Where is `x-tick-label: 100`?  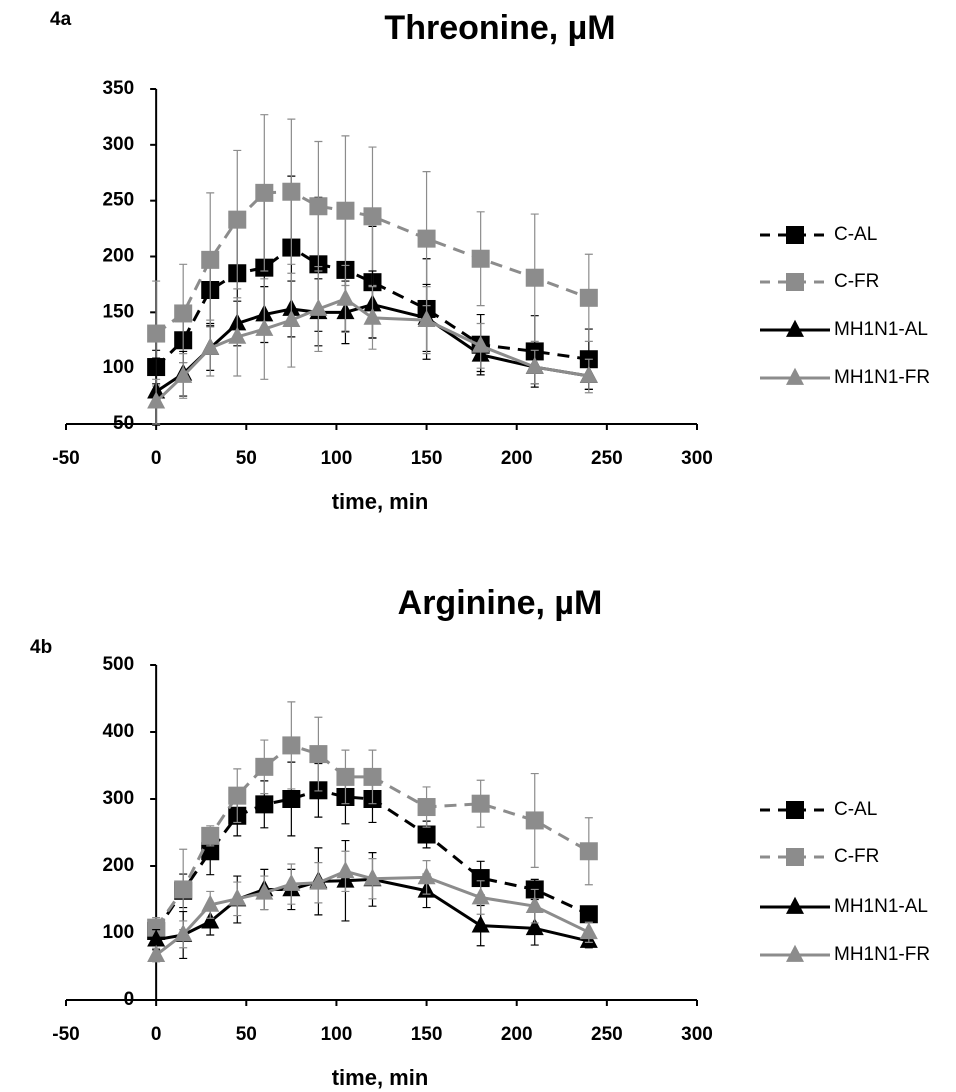 x-tick-label: 100 is located at coordinates (337, 1034).